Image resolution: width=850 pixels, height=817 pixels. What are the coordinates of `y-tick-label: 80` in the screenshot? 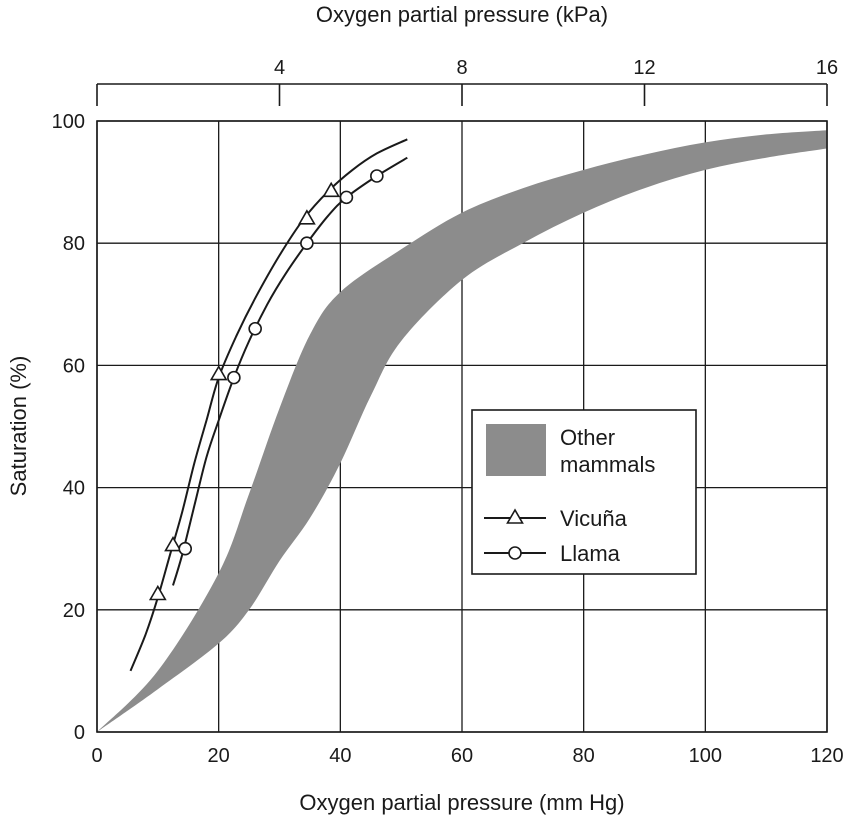 It's located at (74, 244).